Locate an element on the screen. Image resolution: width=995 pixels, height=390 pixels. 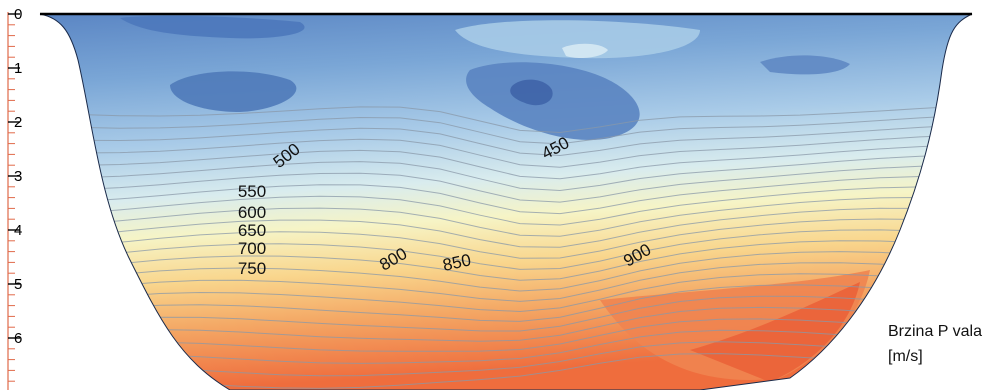
depth-tick-label-6: 6 is located at coordinates (18, 338).